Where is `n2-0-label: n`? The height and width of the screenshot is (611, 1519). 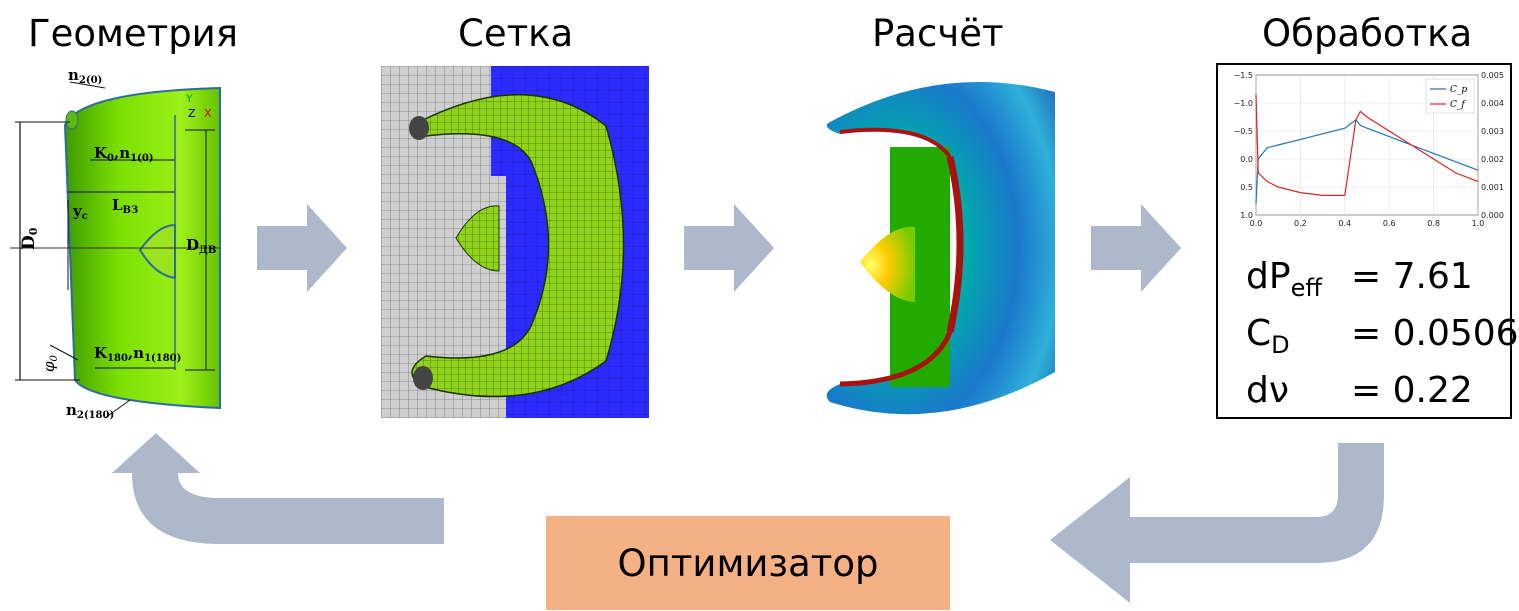 n2-0-label: n is located at coordinates (73, 75).